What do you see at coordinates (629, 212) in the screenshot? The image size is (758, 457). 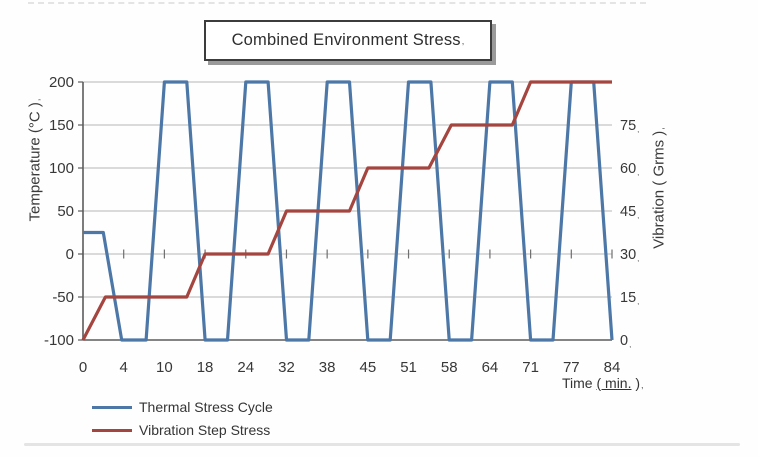 I see `y-right-tick-label: 45,` at bounding box center [629, 212].